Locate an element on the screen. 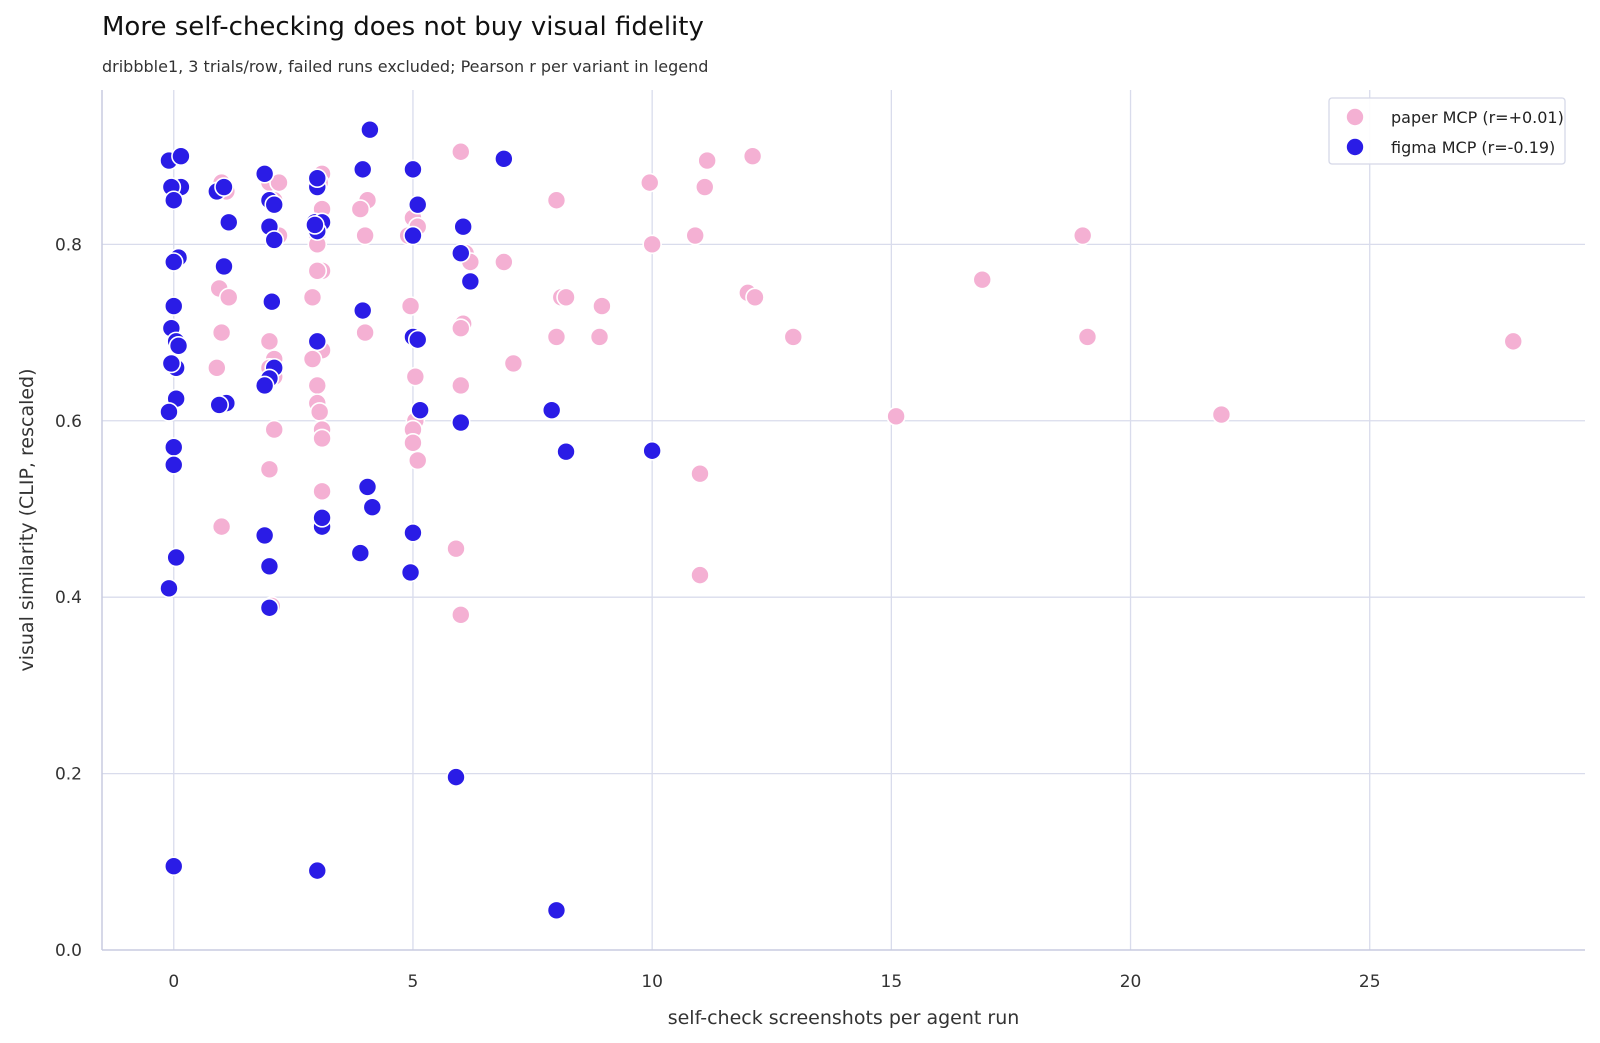 The height and width of the screenshot is (1043, 1600). y-tick-label: 0.0 is located at coordinates (68, 951).